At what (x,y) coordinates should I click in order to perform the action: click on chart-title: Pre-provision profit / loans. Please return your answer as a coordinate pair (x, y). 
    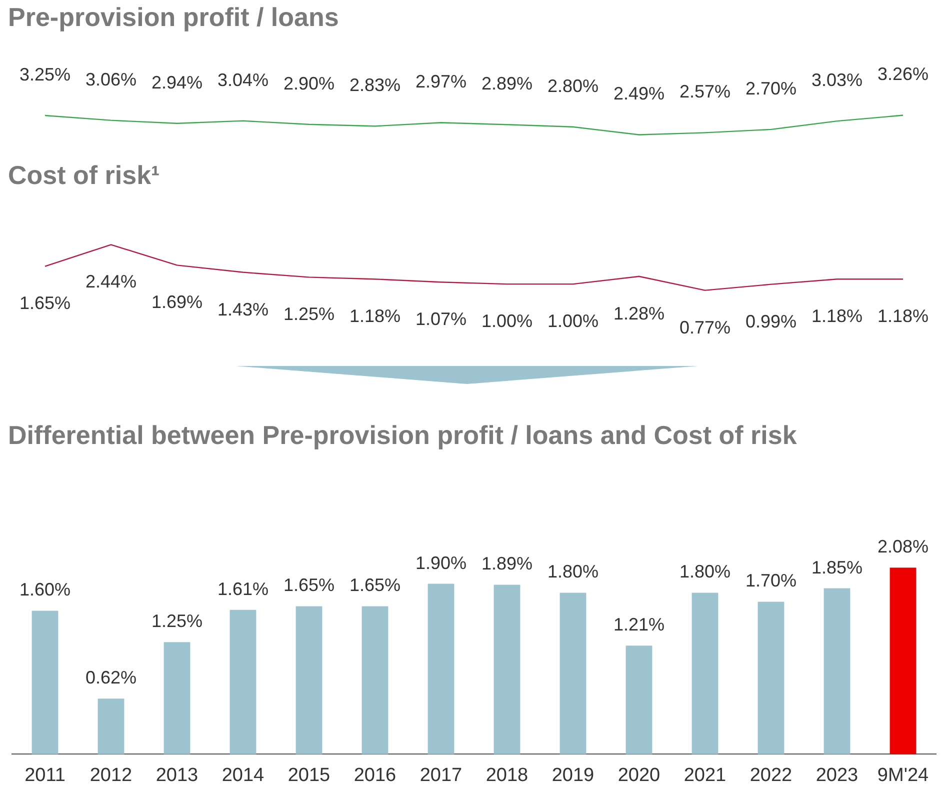
    Looking at the image, I should click on (173, 17).